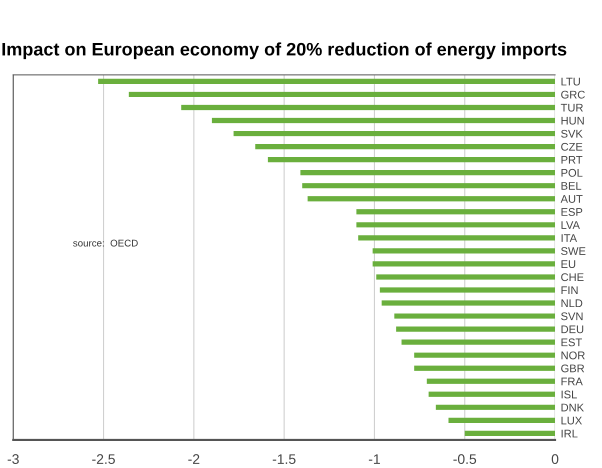 The image size is (602, 468). I want to click on x-tick-label: -2, so click(194, 459).